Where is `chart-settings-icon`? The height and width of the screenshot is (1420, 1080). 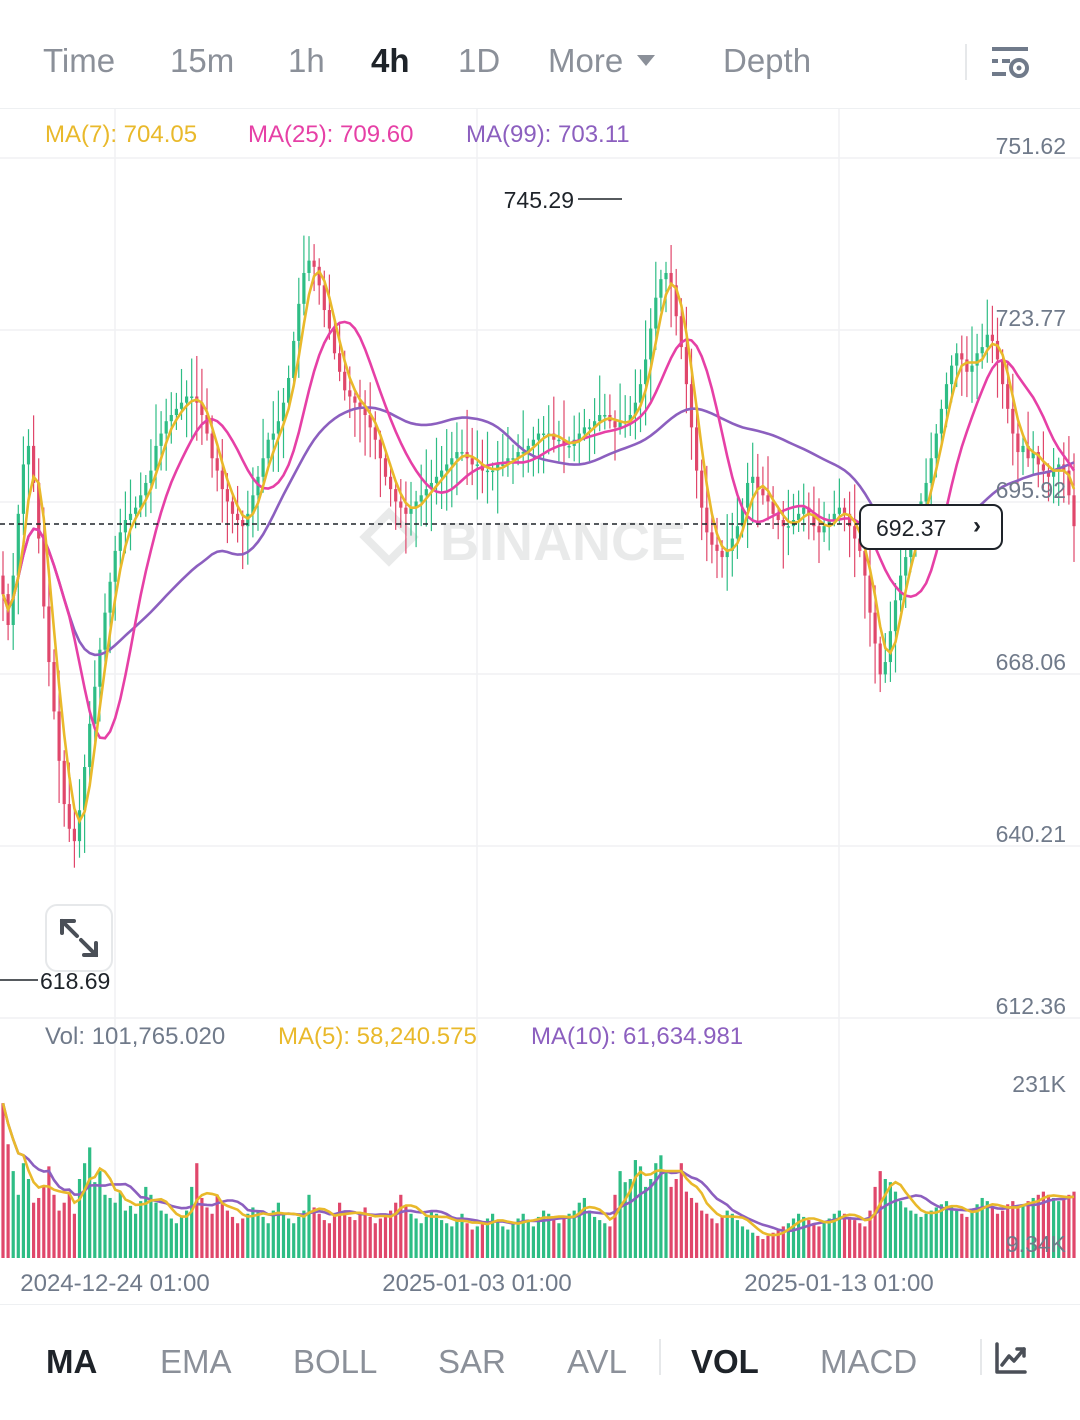 chart-settings-icon is located at coordinates (1010, 63).